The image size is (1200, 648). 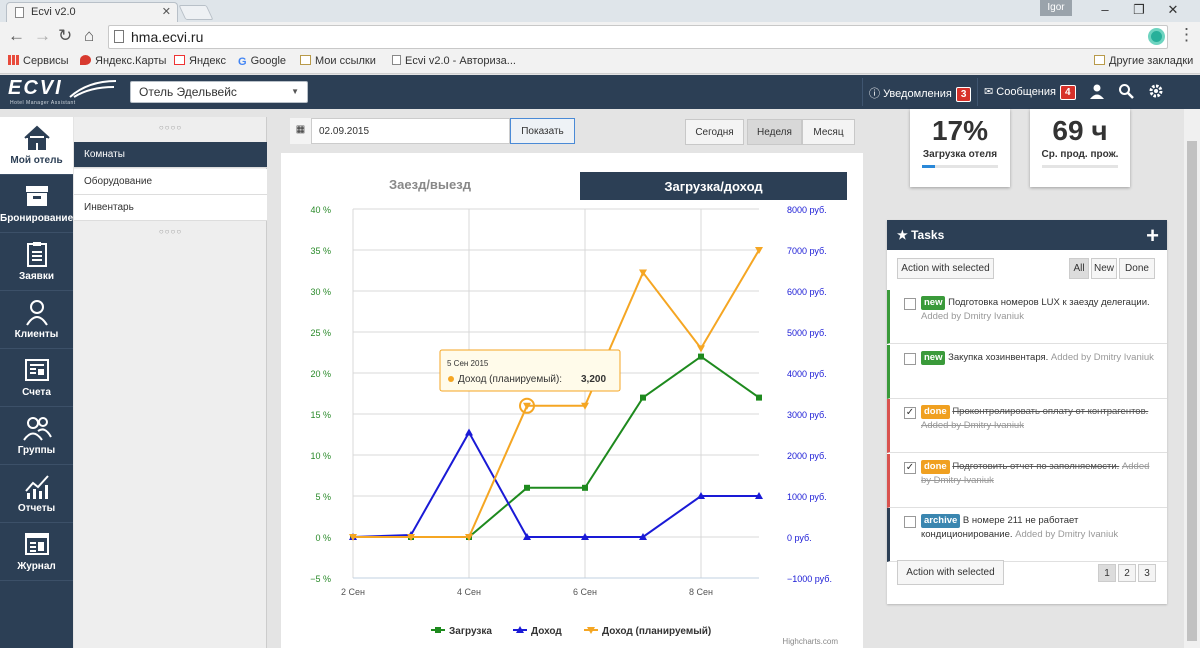 I want to click on notifications-button: ⓘ Уведомления 3, so click(x=919, y=92).